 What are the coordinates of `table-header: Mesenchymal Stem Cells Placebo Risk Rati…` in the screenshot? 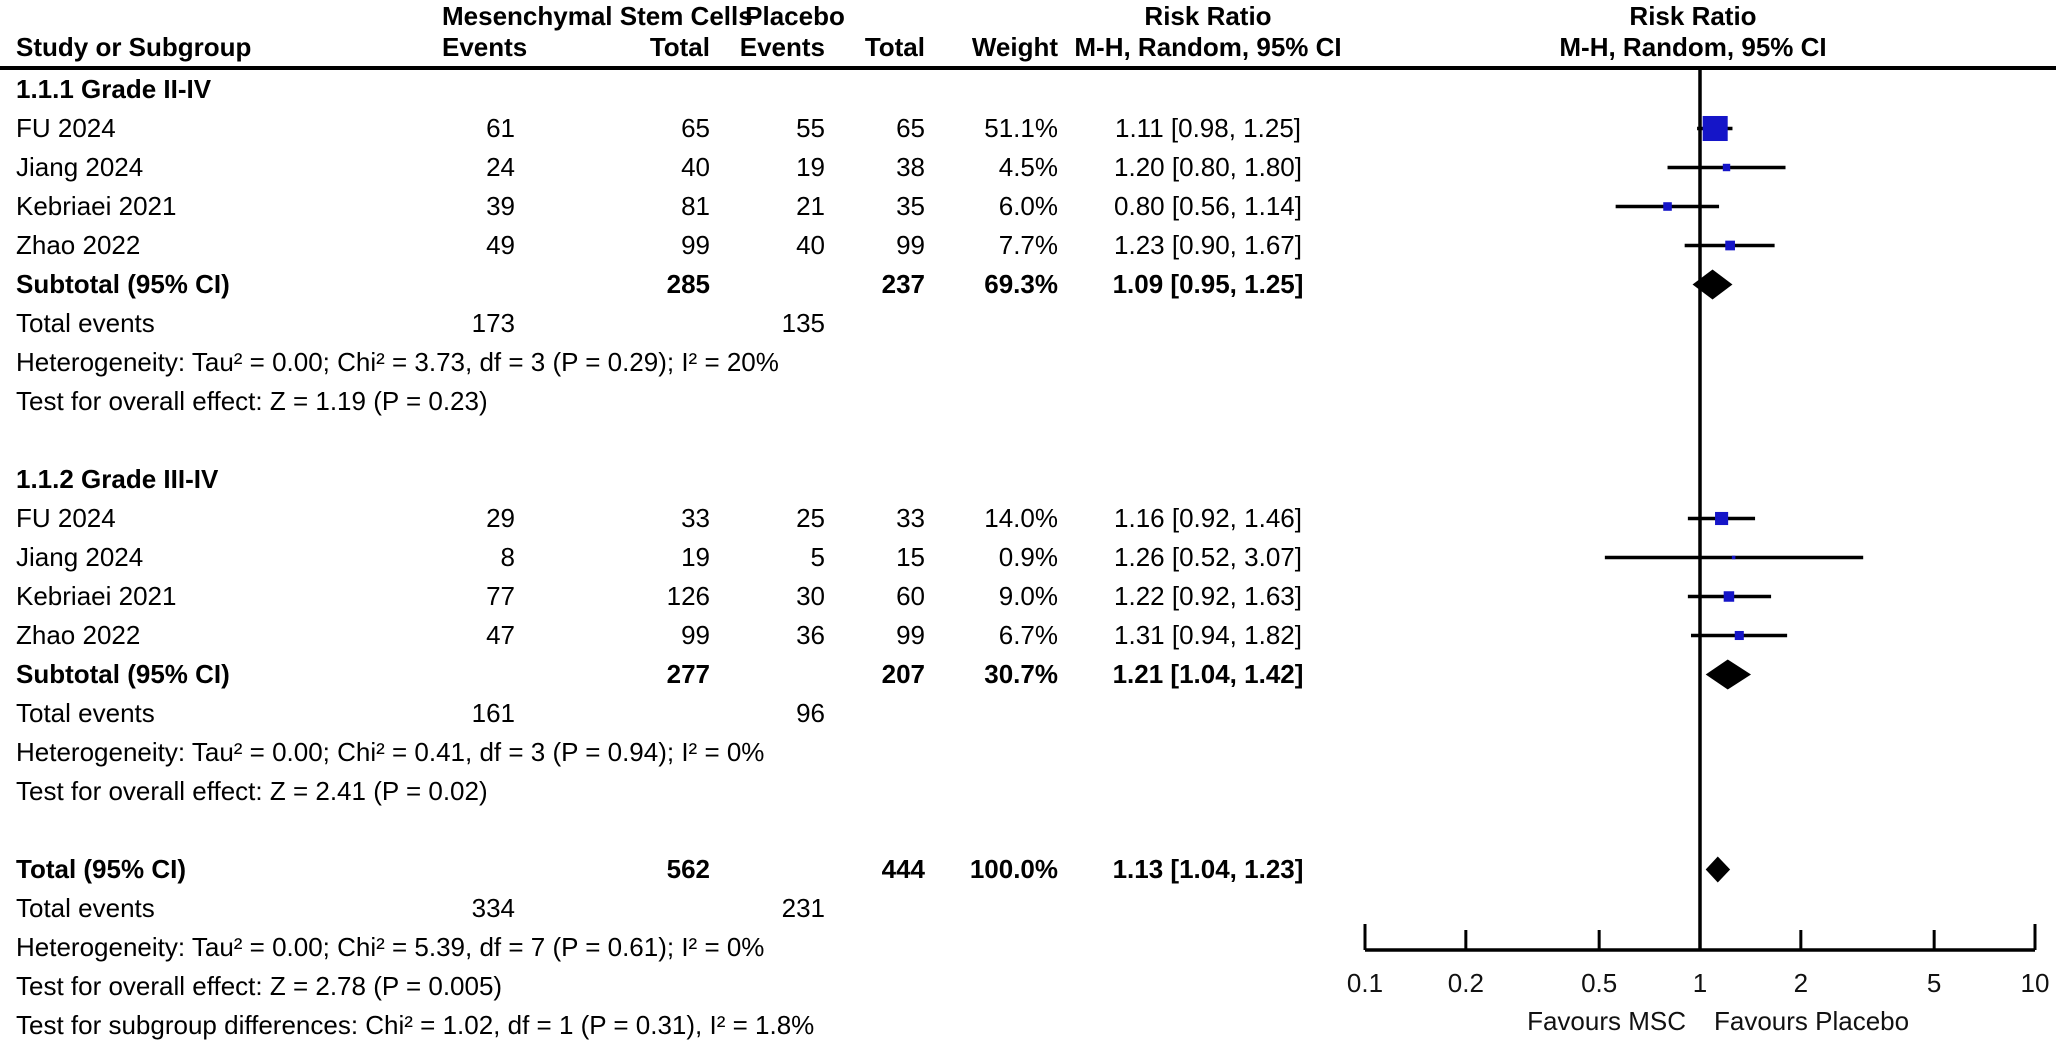 It's located at (679, 33).